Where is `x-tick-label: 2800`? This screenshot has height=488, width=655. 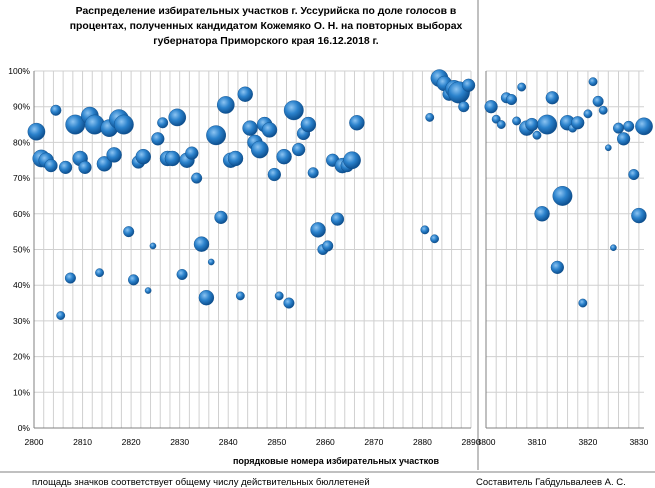
x-tick-label: 2800 is located at coordinates (34, 442).